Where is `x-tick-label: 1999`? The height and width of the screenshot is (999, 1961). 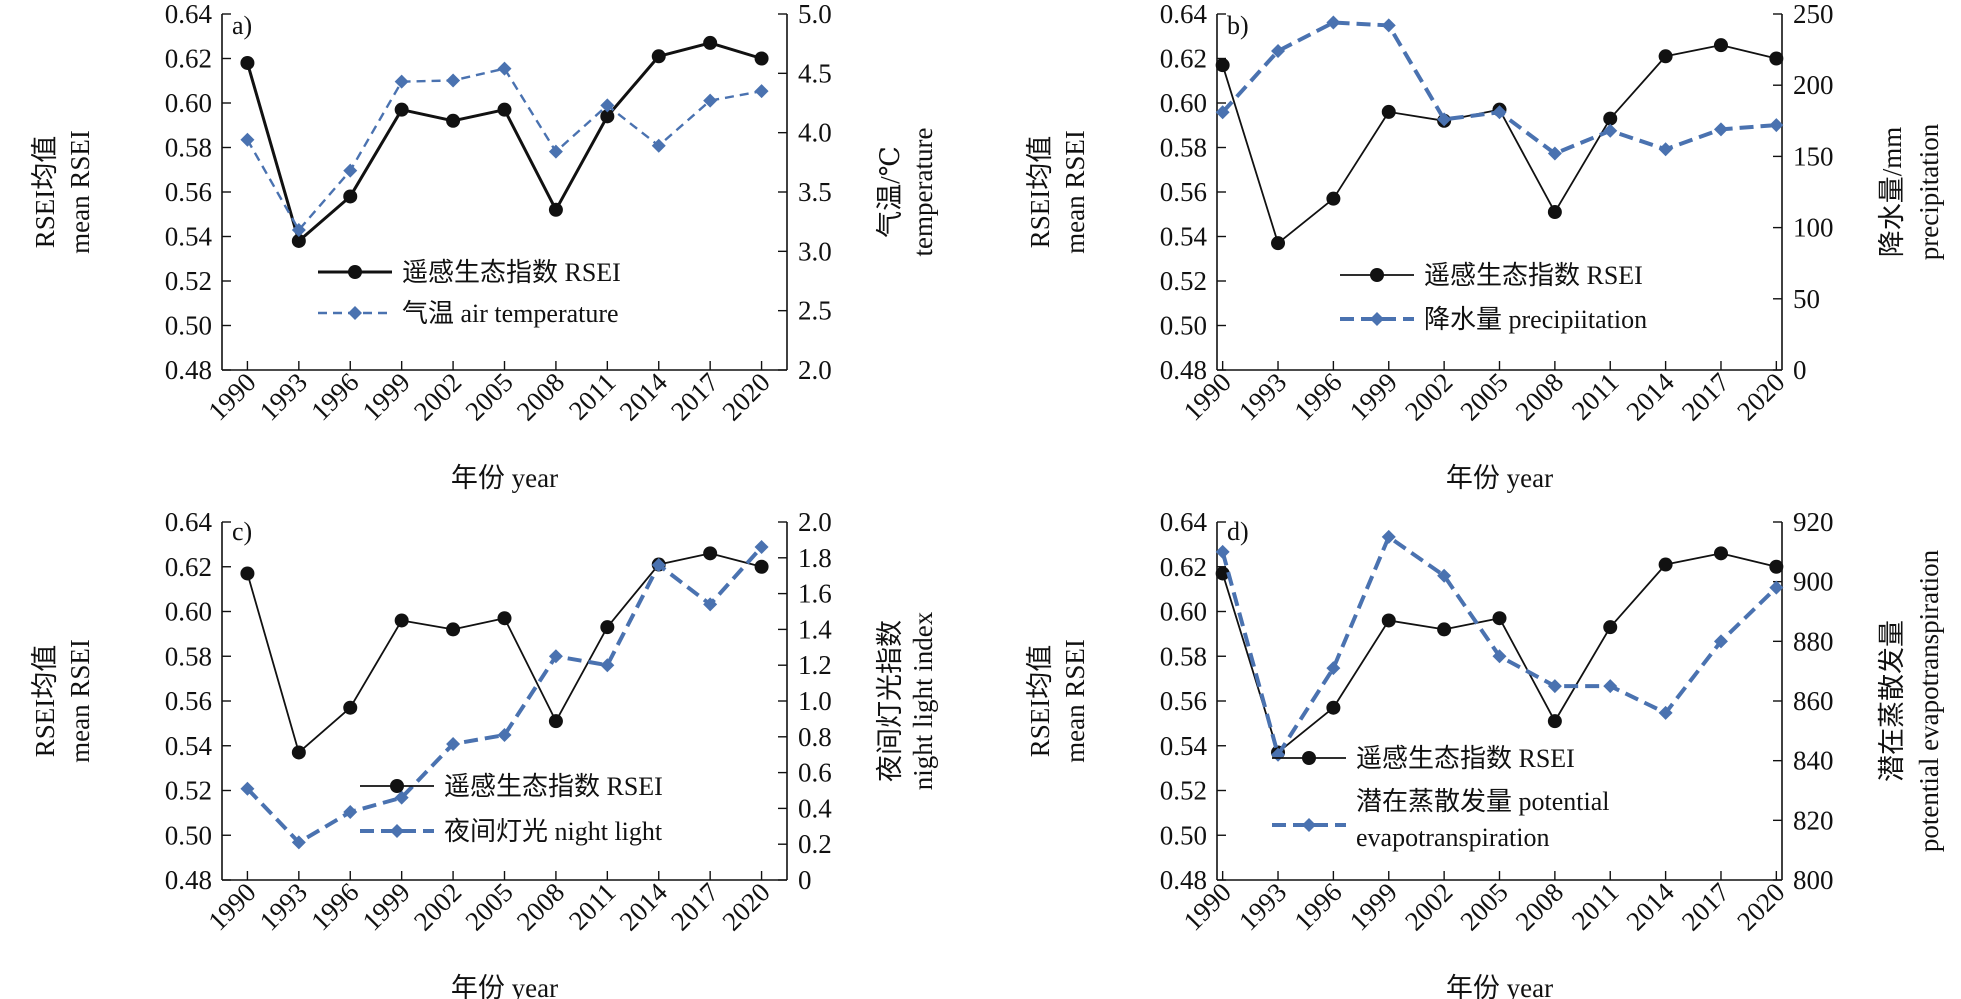 x-tick-label: 1999 is located at coordinates (386, 396).